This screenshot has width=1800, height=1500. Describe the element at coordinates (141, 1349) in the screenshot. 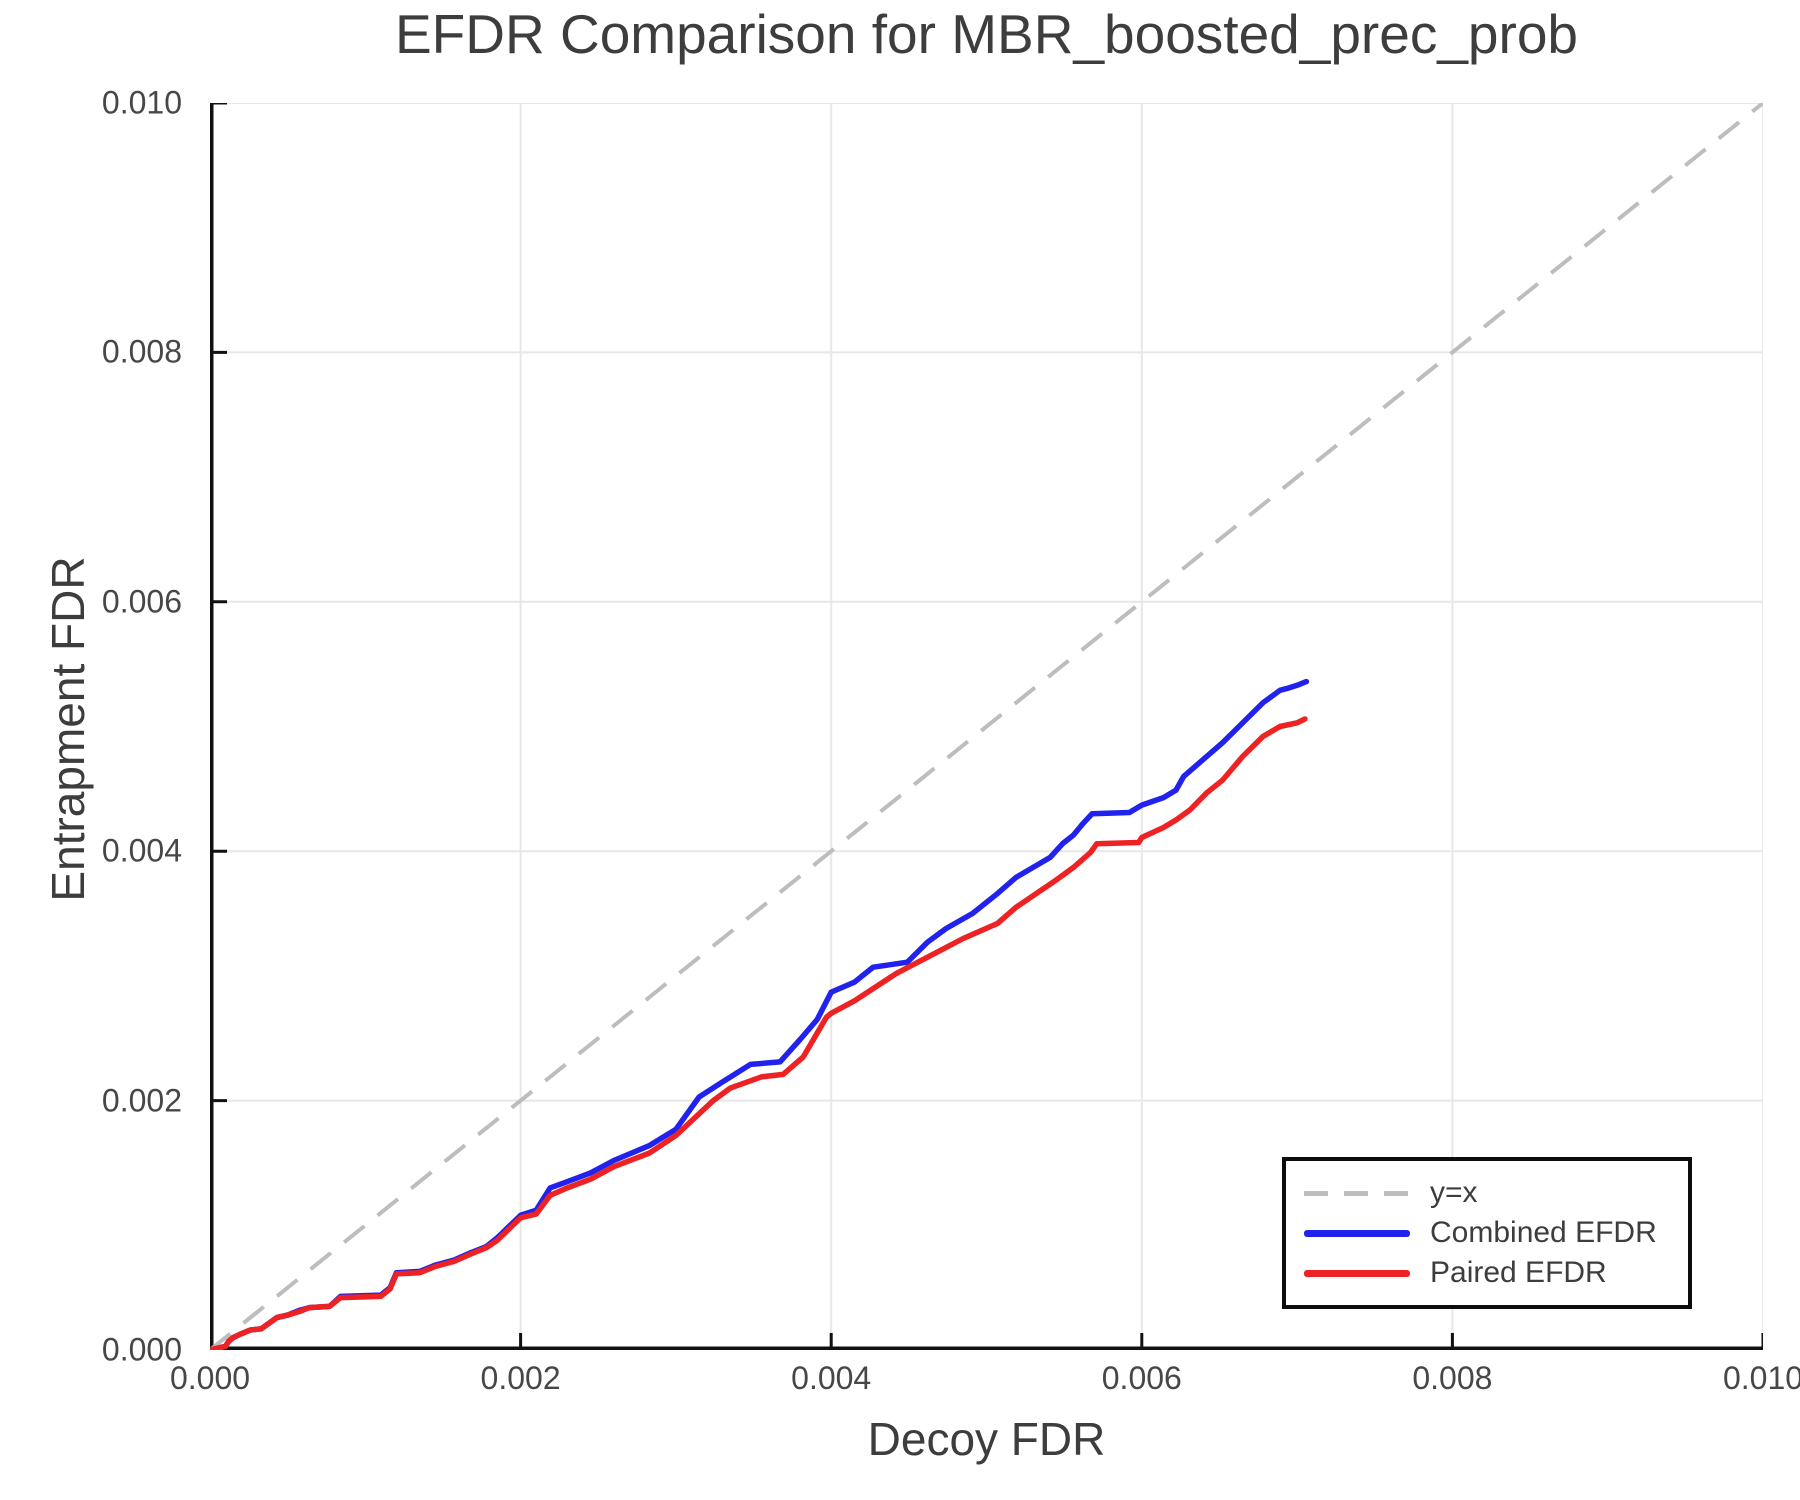

I see `y-tick-label: 0.000` at that location.